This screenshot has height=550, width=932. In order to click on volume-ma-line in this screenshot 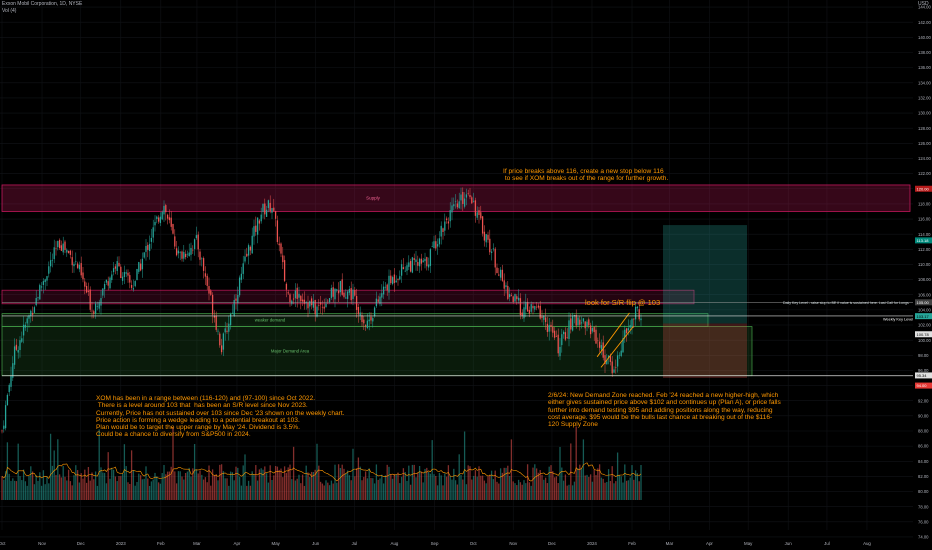, I will do `click(321, 472)`.